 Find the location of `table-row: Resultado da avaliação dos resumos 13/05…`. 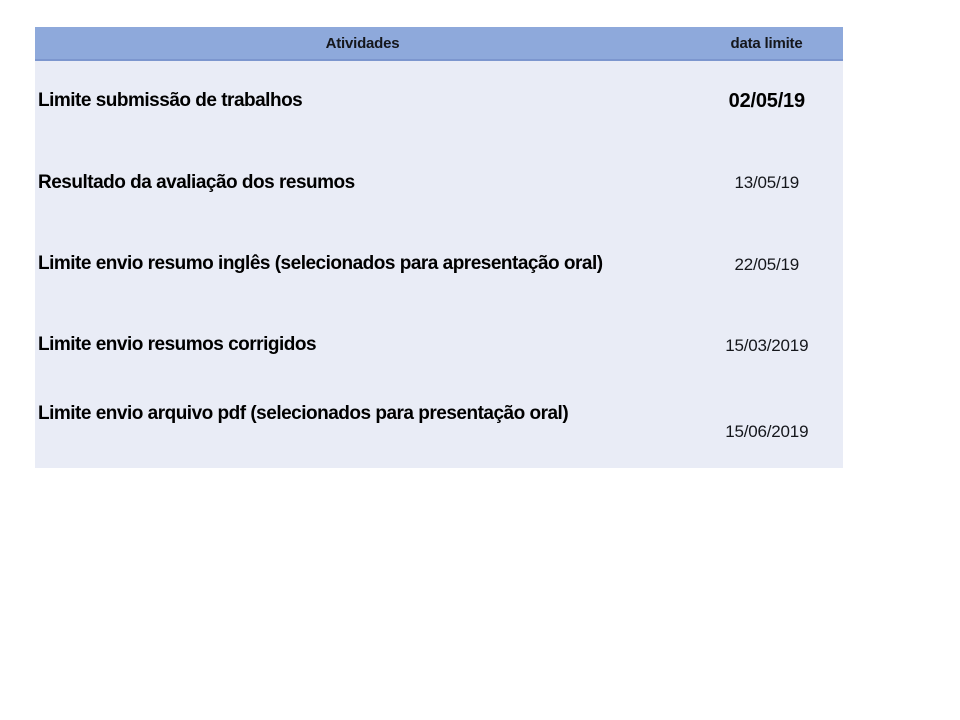

table-row: Resultado da avaliação dos resumos 13/05… is located at coordinates (439, 182).